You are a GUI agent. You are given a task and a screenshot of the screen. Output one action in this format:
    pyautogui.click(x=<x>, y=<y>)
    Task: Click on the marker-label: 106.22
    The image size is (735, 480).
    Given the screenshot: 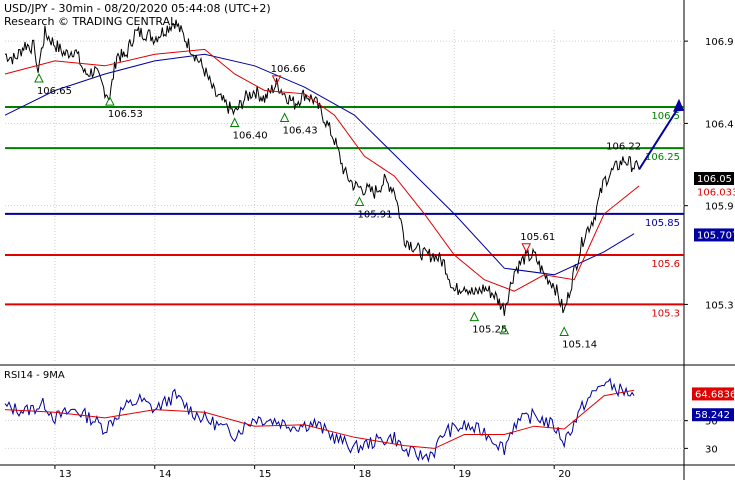 What is the action you would take?
    pyautogui.click(x=623, y=147)
    